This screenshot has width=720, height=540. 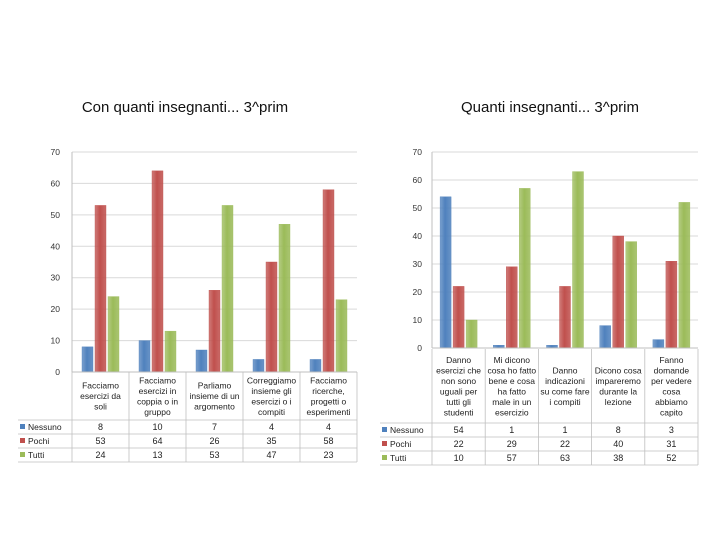 I want to click on table-value: 58, so click(x=328, y=441).